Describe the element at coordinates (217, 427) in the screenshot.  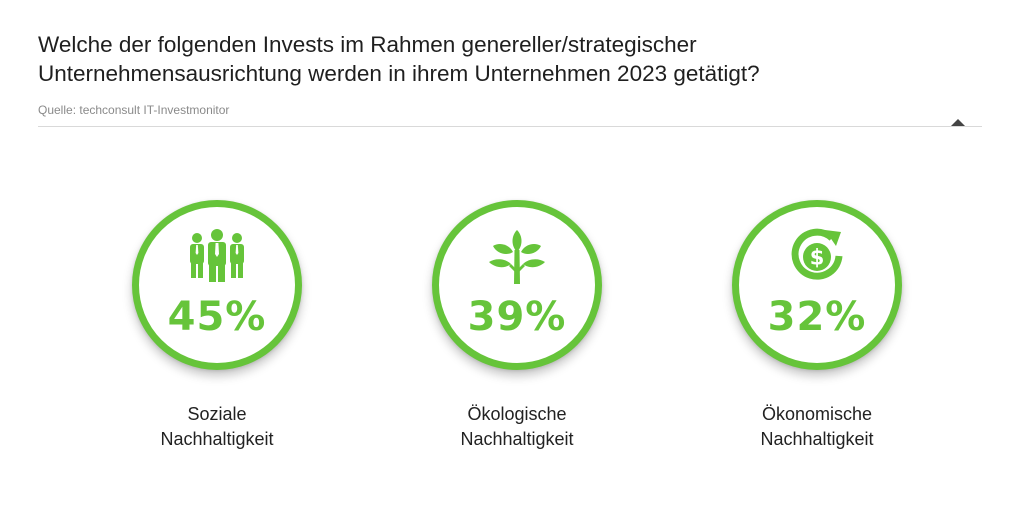
I see `kpi-label: Soziale Nachhaltigkeit` at that location.